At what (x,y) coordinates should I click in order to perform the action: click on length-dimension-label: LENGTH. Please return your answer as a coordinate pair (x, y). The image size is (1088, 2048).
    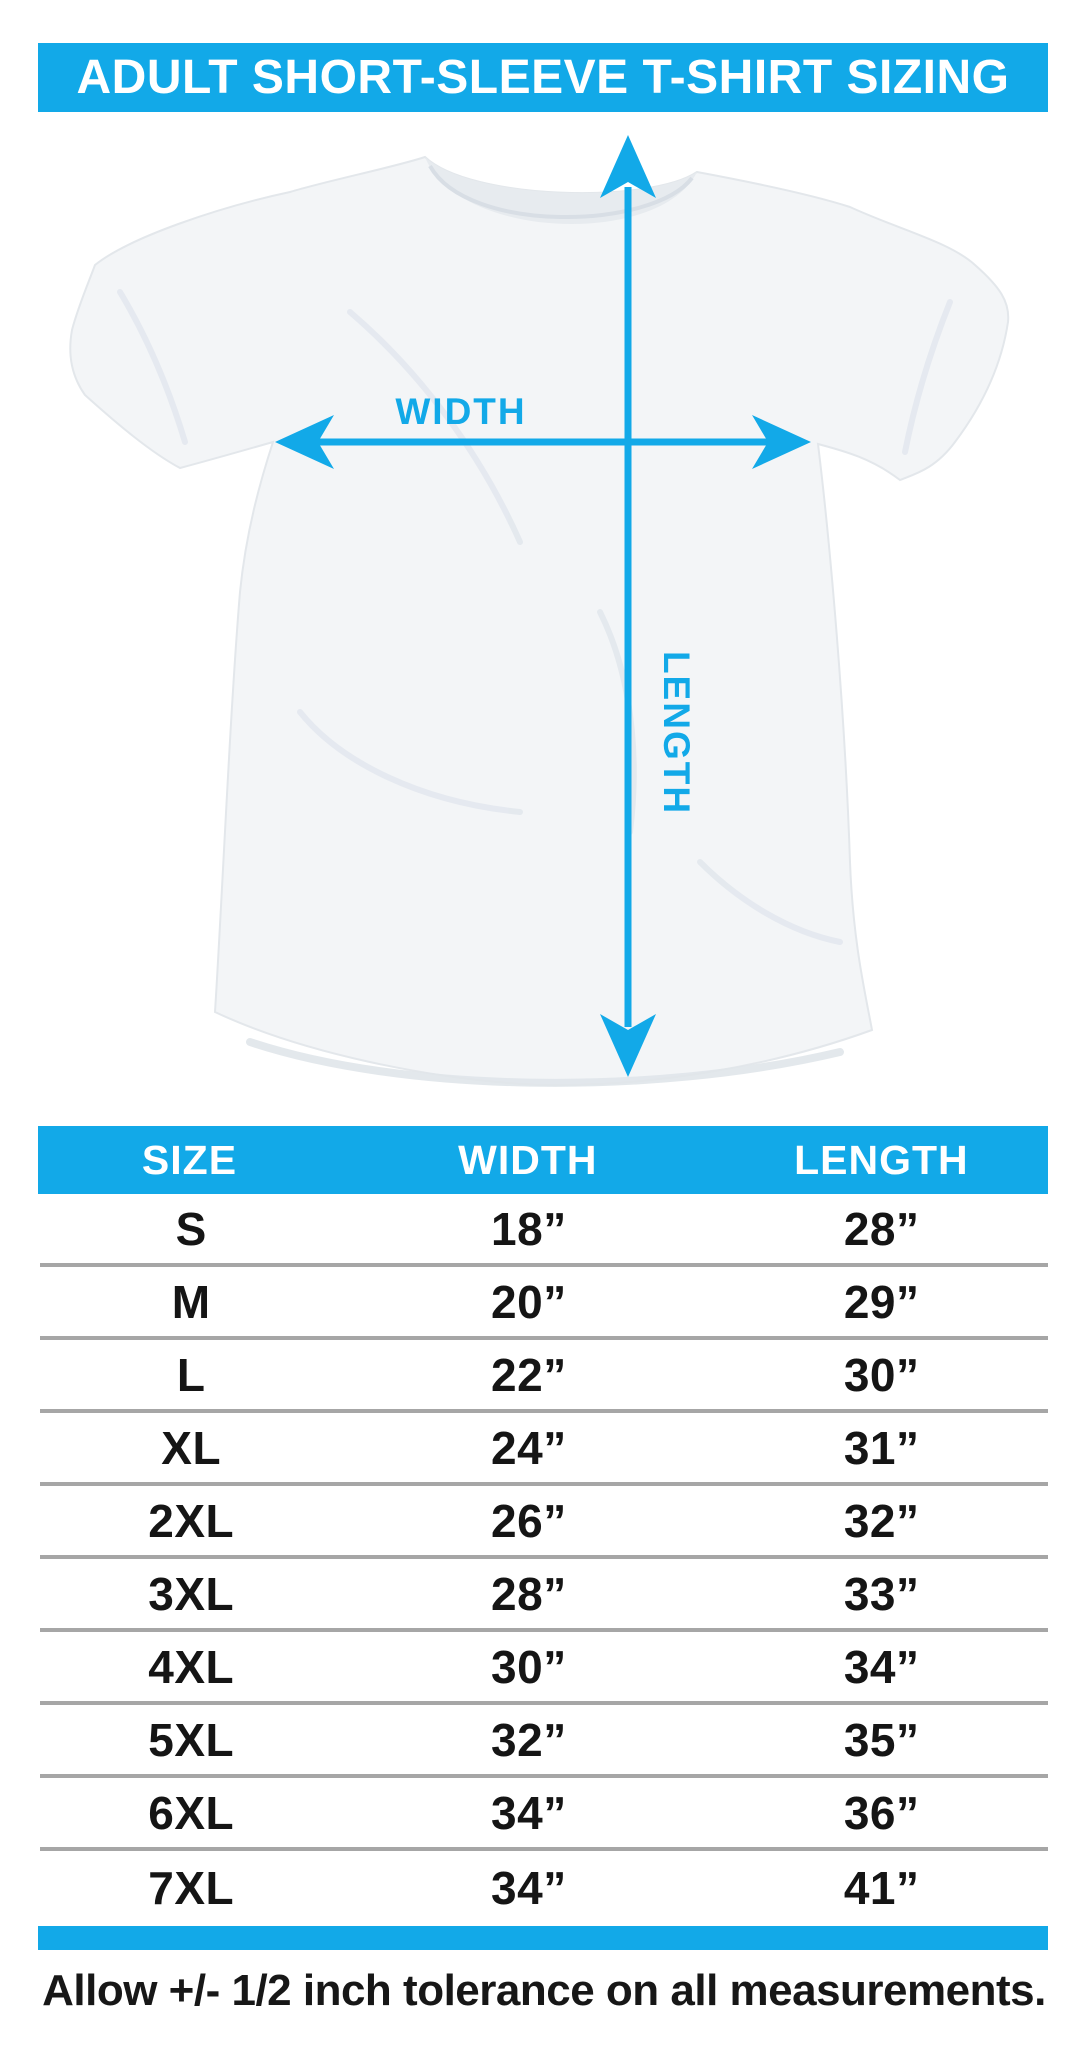
    Looking at the image, I should click on (676, 733).